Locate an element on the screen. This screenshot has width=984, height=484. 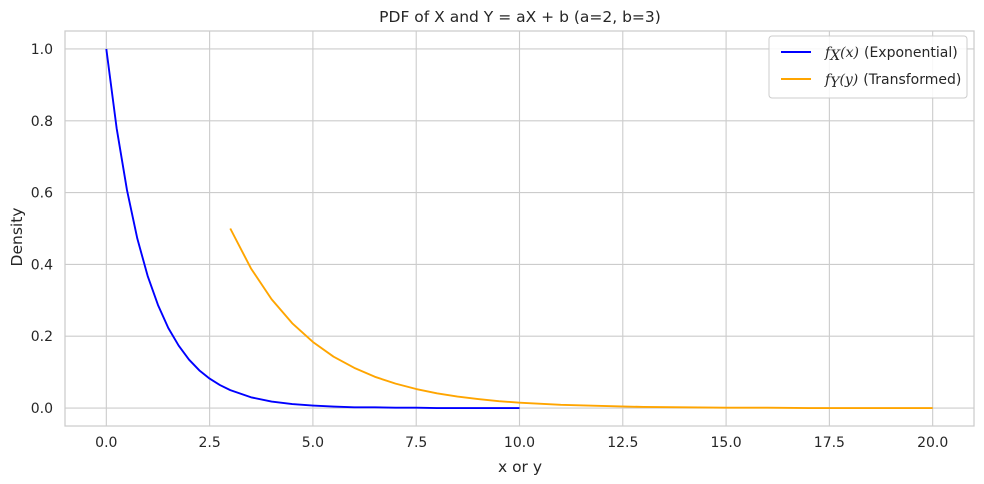
legend-label: fY(y) (Transformed) is located at coordinates (892, 81).